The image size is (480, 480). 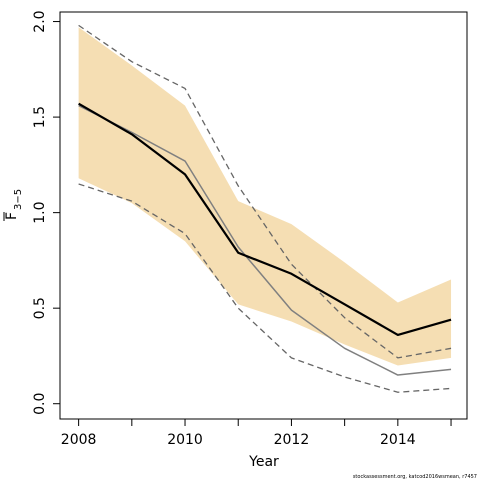 What do you see at coordinates (263, 462) in the screenshot?
I see `x-axis-title: Year` at bounding box center [263, 462].